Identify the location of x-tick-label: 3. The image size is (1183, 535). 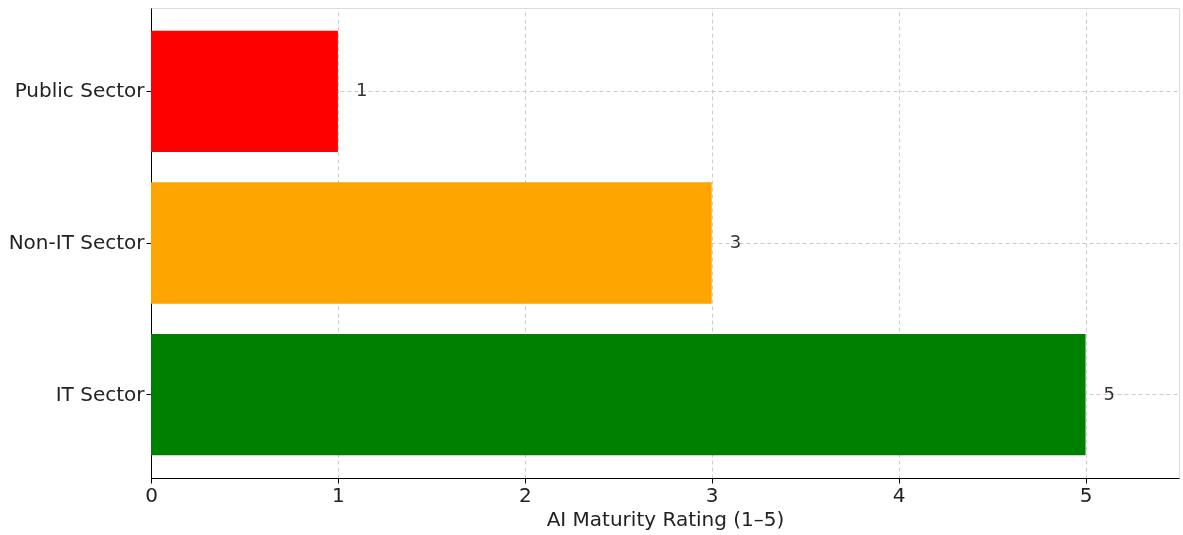
(712, 494).